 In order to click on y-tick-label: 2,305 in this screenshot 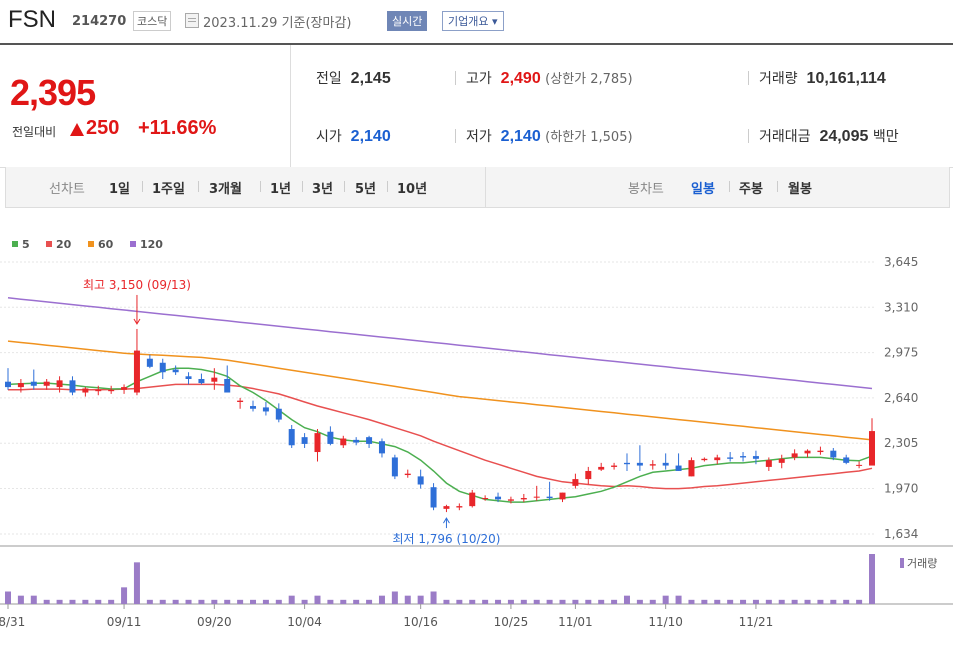, I will do `click(901, 443)`.